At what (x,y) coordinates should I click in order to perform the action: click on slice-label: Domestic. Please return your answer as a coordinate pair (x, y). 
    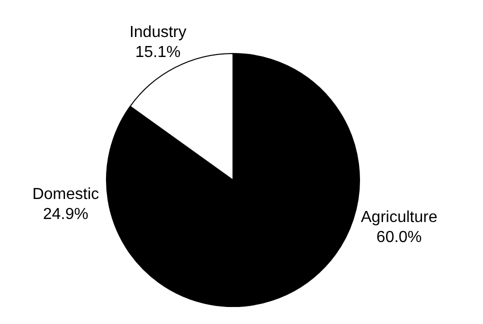
    Looking at the image, I should click on (66, 195).